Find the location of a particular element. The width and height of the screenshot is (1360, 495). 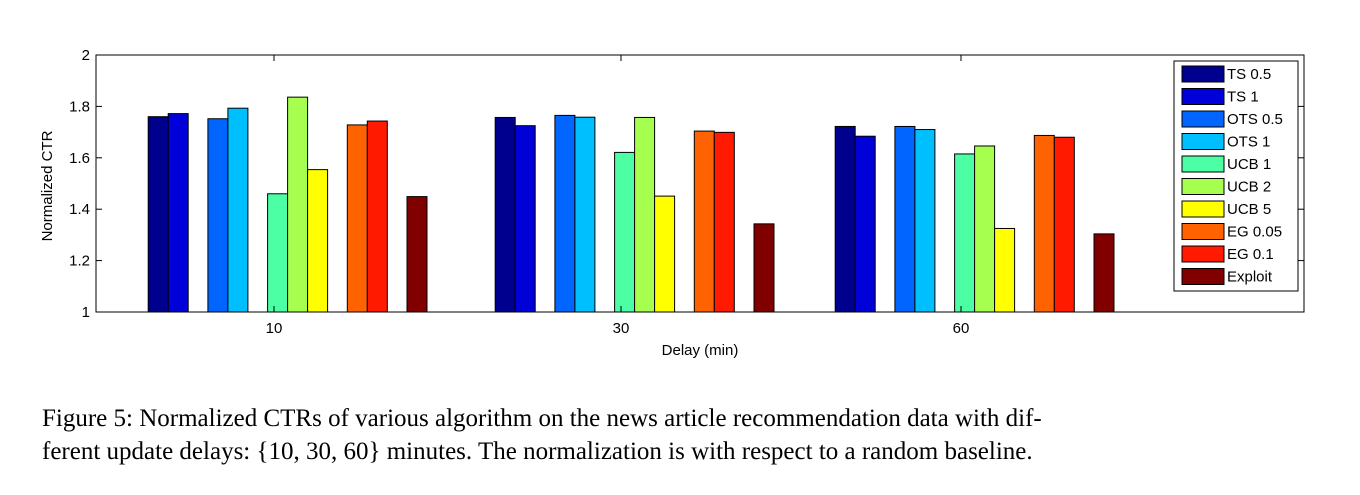

y-tick-label: 2 is located at coordinates (86, 55).